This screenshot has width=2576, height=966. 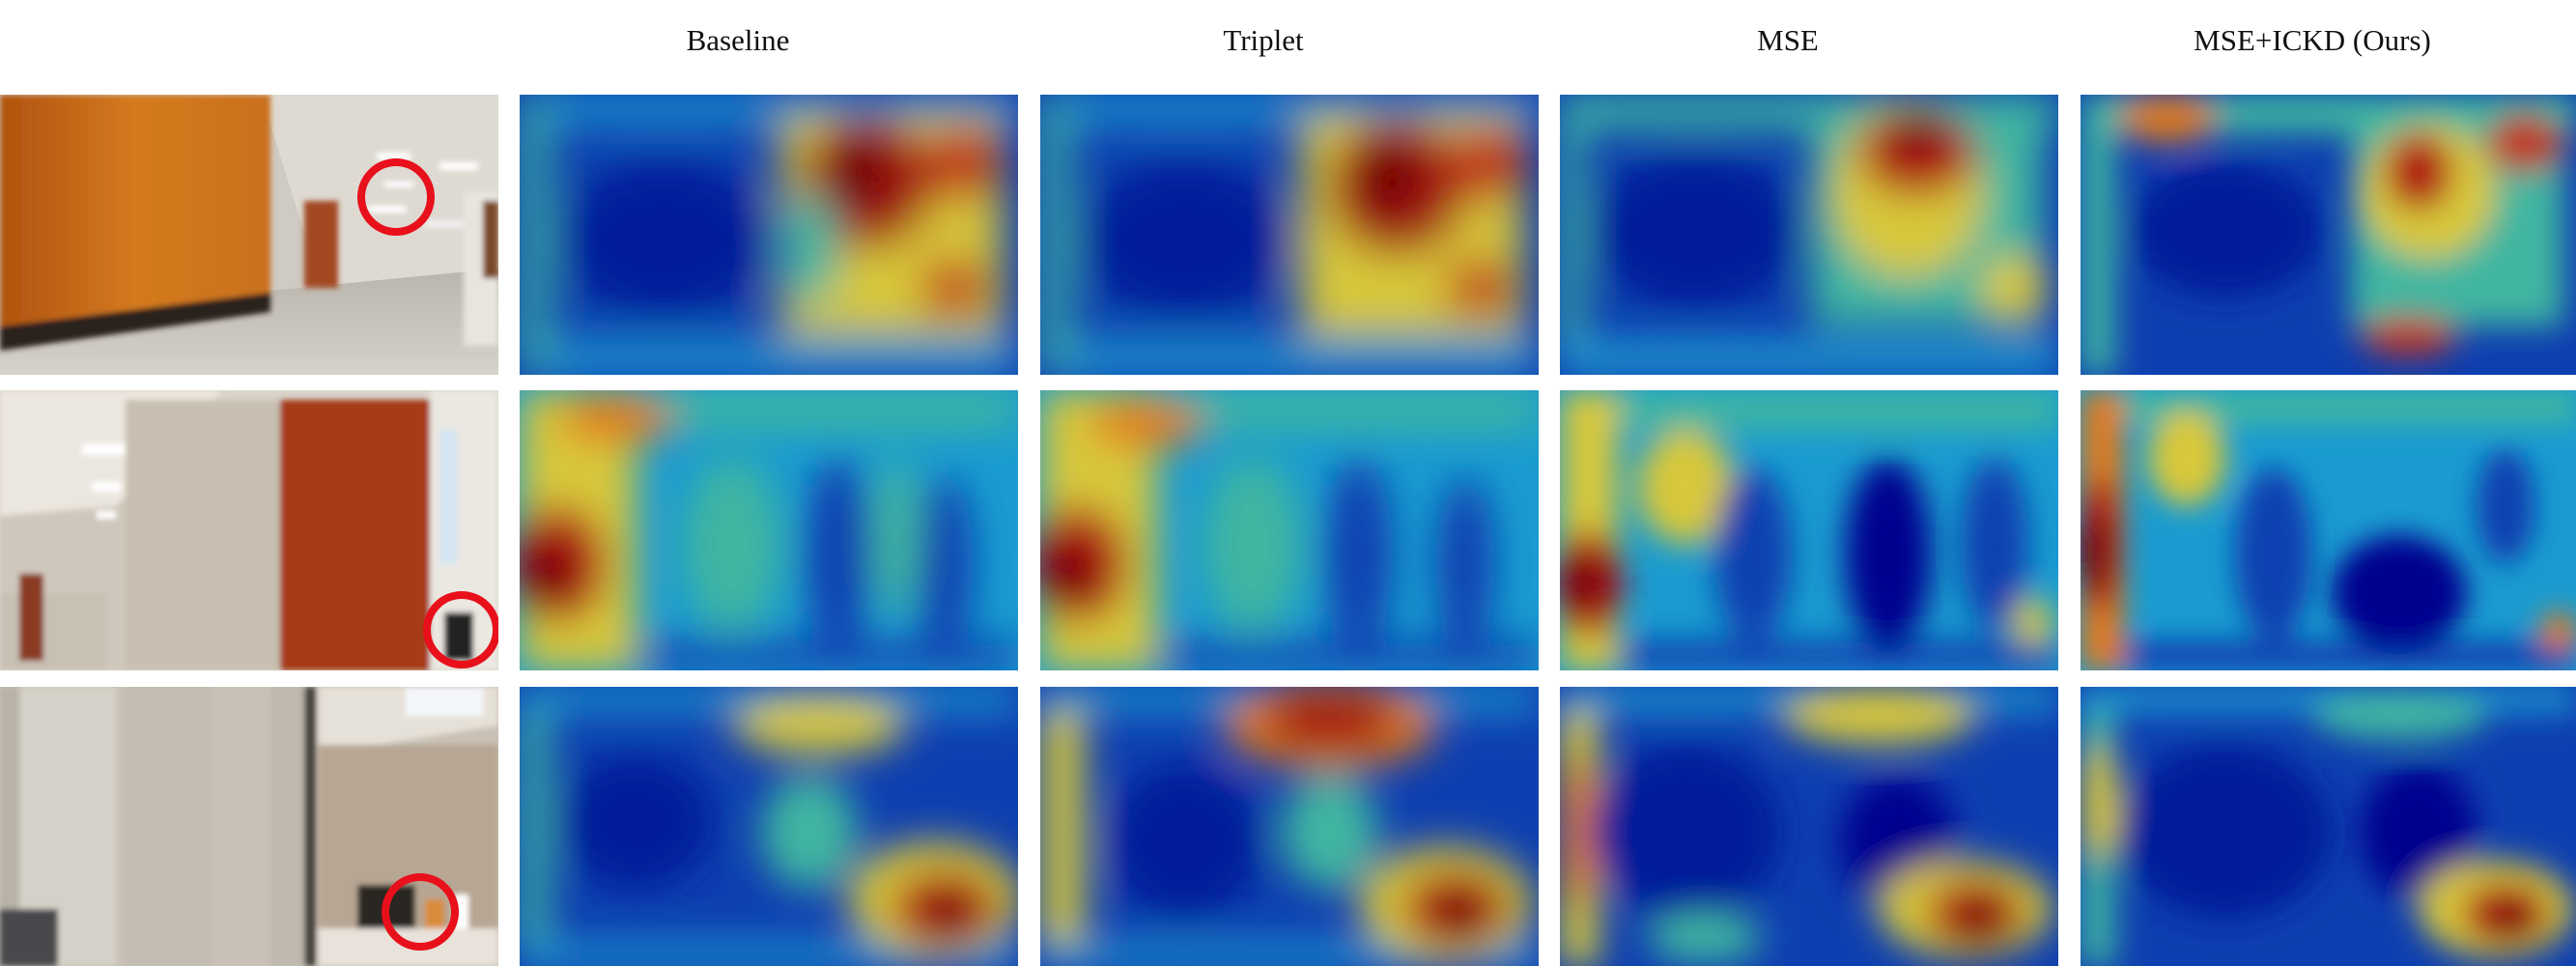 I want to click on header-baseline: Baseline, so click(x=738, y=40).